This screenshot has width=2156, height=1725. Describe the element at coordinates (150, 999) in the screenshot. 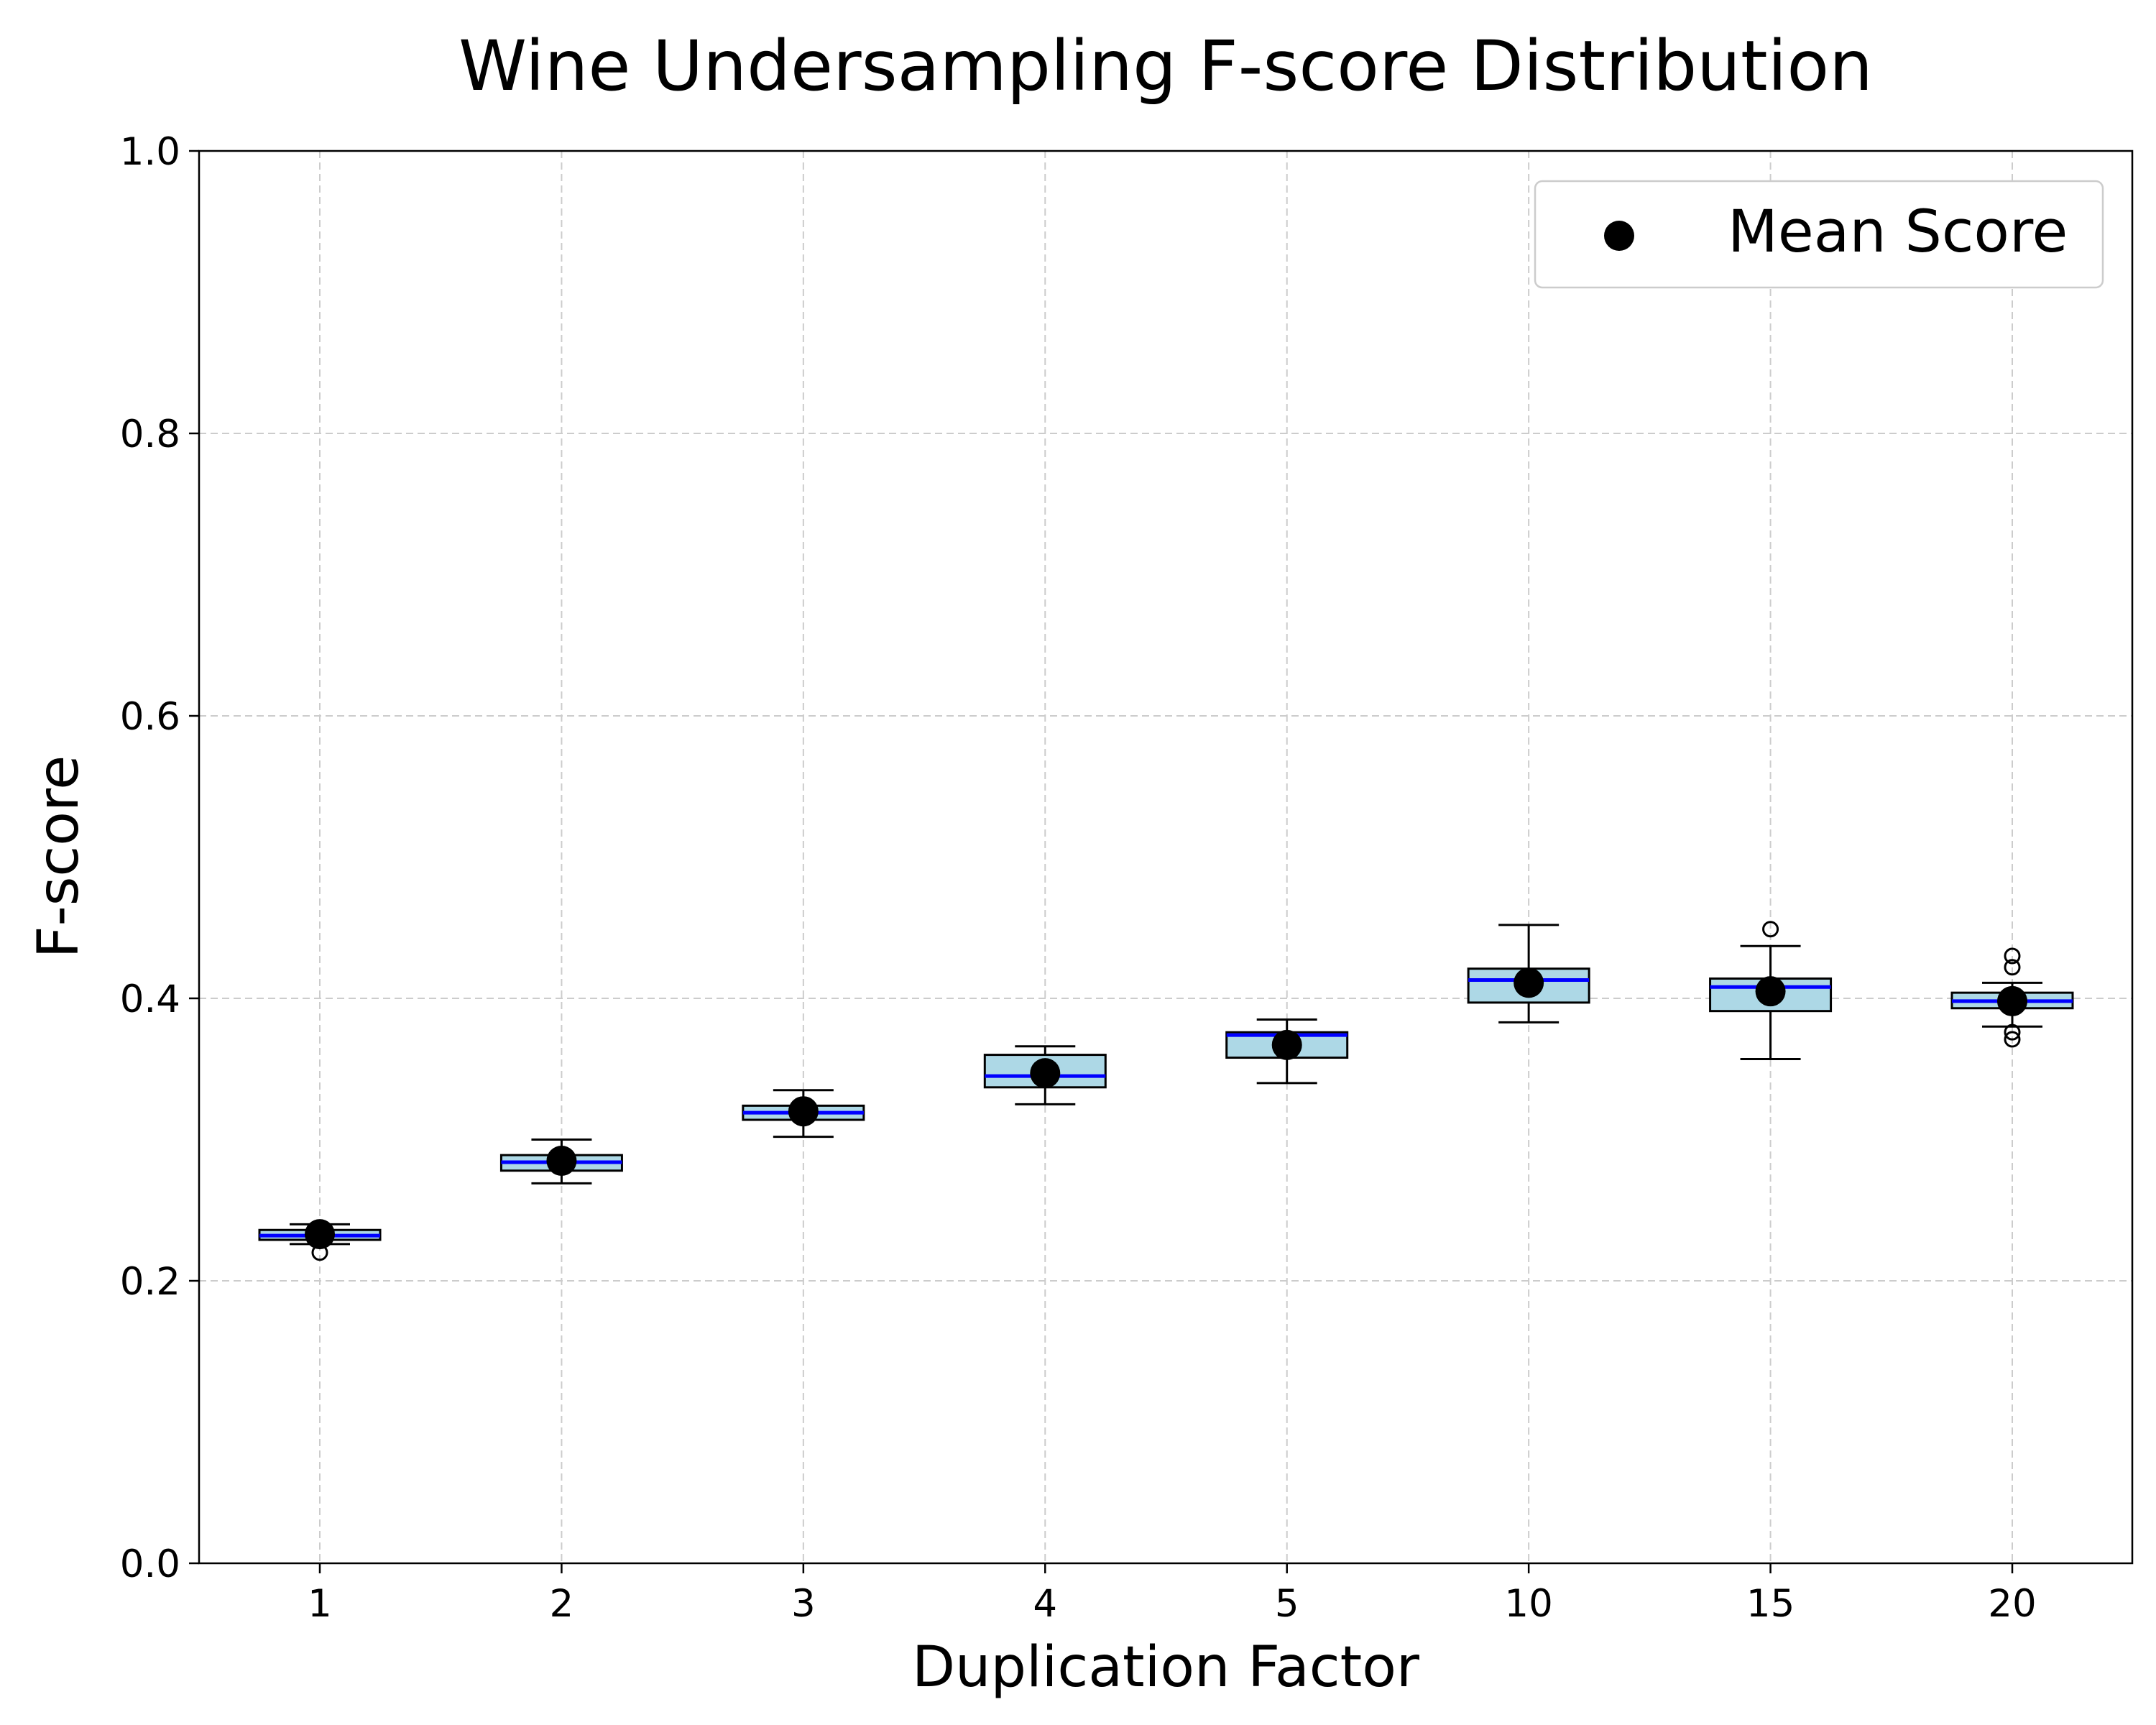

I see `y-tick-label: 0.4` at that location.